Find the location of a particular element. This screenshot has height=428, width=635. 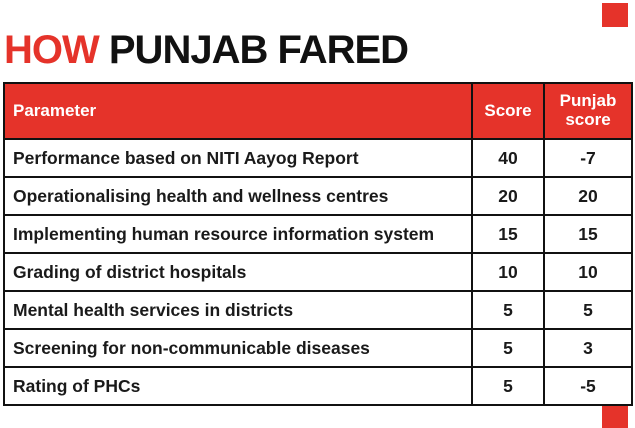

score-cell: 20 is located at coordinates (508, 196).